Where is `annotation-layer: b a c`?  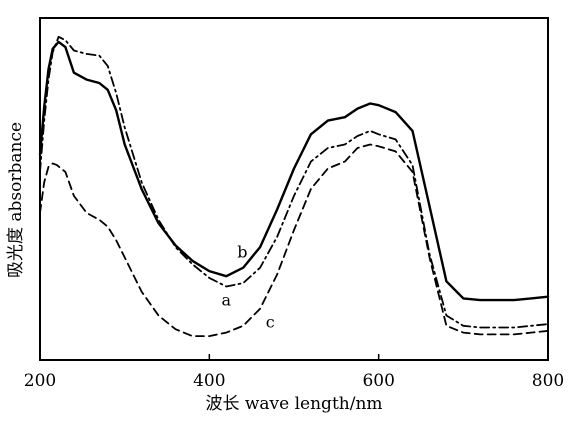
annotation-layer: b a c is located at coordinates (247, 286).